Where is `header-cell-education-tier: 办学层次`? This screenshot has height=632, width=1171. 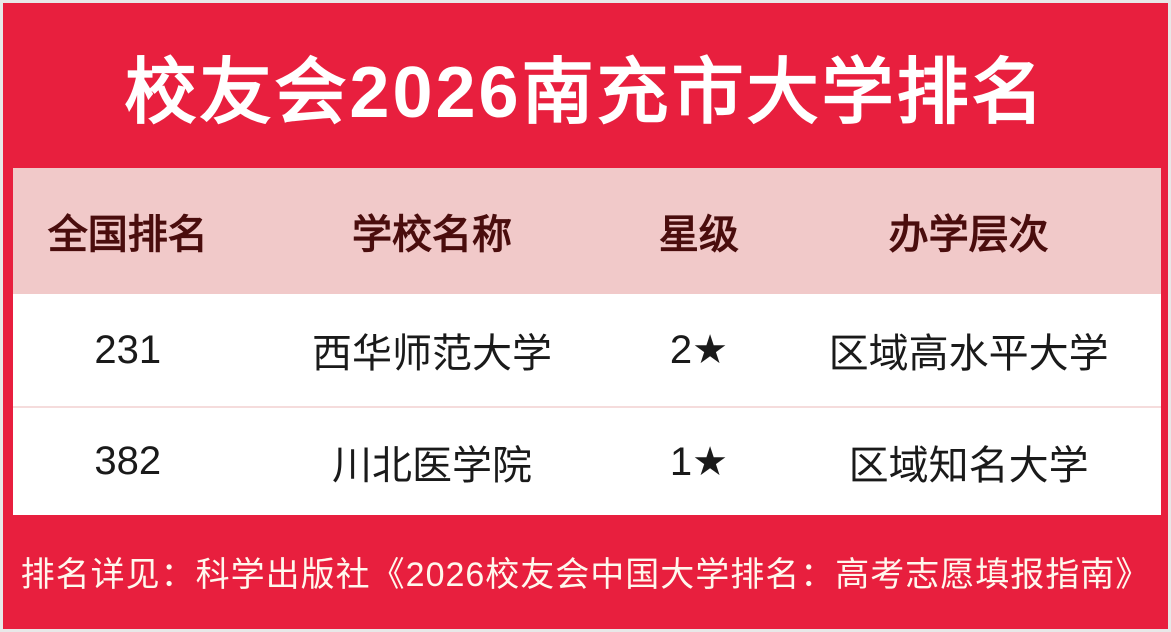
header-cell-education-tier: 办学层次 is located at coordinates (968, 235).